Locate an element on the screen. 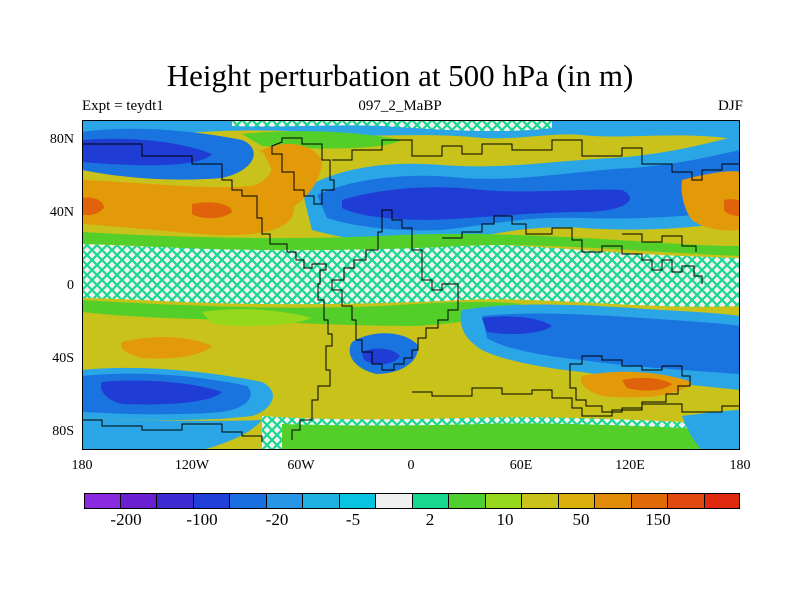 The height and width of the screenshot is (600, 800). lon-tick-60e: 60E is located at coordinates (521, 465).